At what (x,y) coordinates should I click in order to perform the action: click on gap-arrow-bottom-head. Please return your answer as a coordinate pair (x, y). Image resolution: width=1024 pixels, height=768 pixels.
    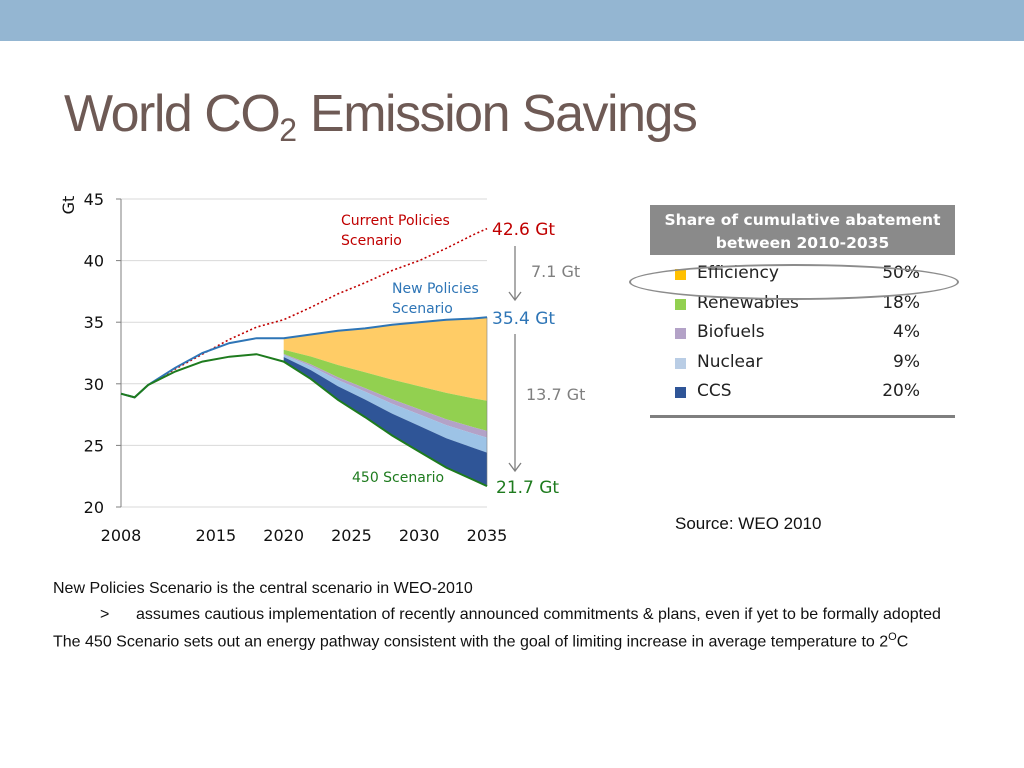
    Looking at the image, I should click on (515, 467).